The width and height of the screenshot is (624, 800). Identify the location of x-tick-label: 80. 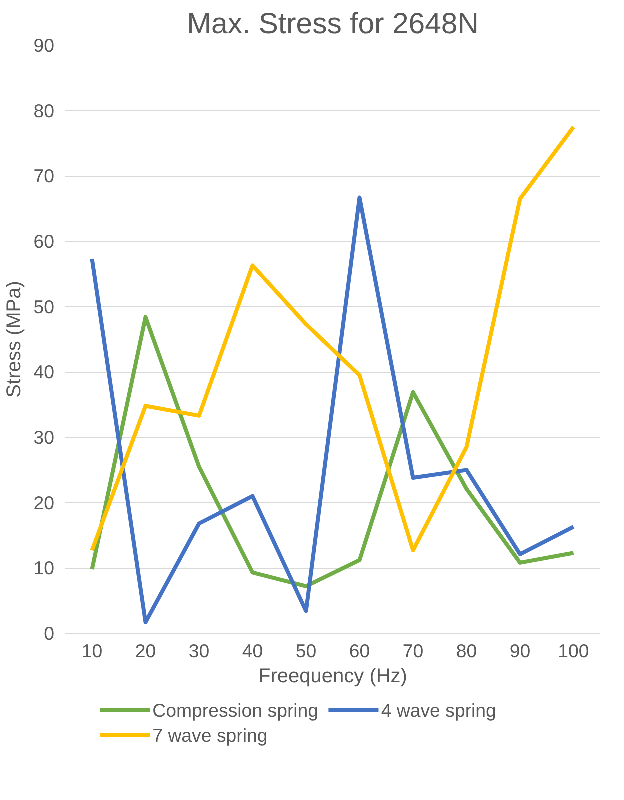
(467, 651).